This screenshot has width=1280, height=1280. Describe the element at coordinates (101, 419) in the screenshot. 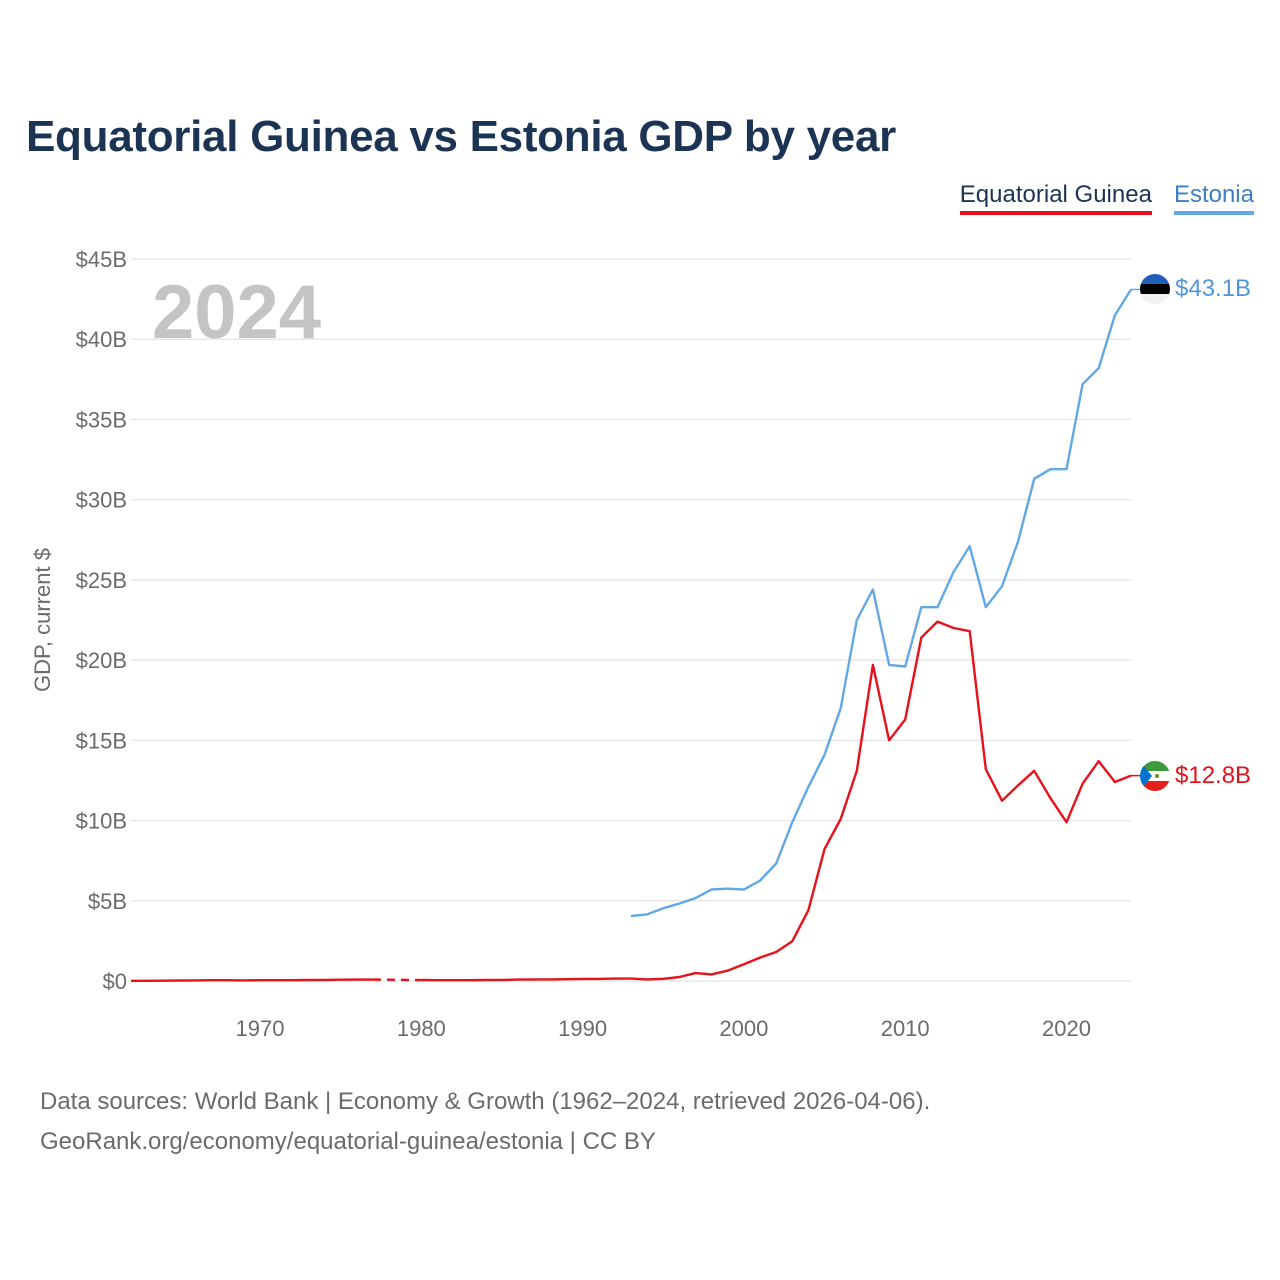

I see `y-tick-label: $35B` at that location.